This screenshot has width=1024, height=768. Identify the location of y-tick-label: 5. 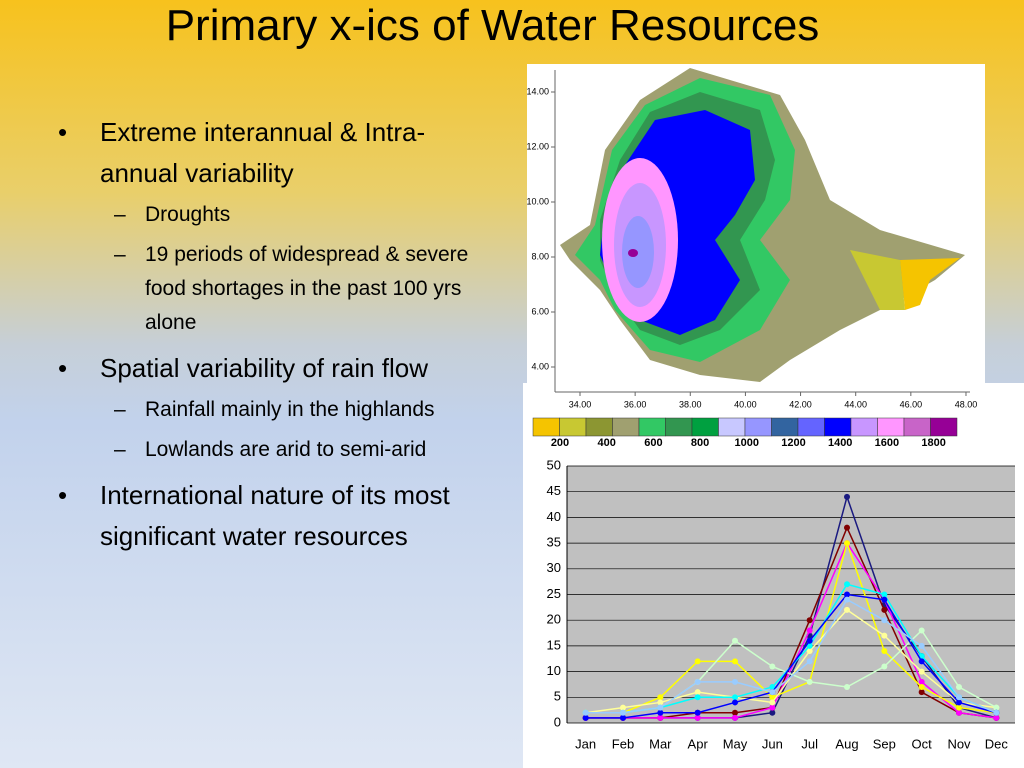
(557, 696).